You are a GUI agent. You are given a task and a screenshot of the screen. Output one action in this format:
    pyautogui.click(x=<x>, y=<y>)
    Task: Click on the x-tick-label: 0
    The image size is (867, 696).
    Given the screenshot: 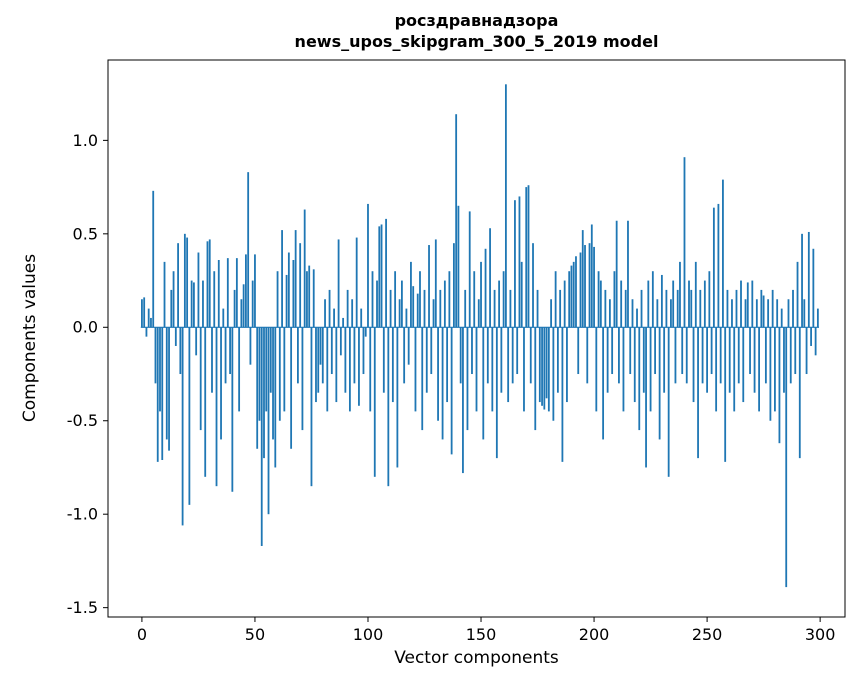 What is the action you would take?
    pyautogui.click(x=142, y=634)
    